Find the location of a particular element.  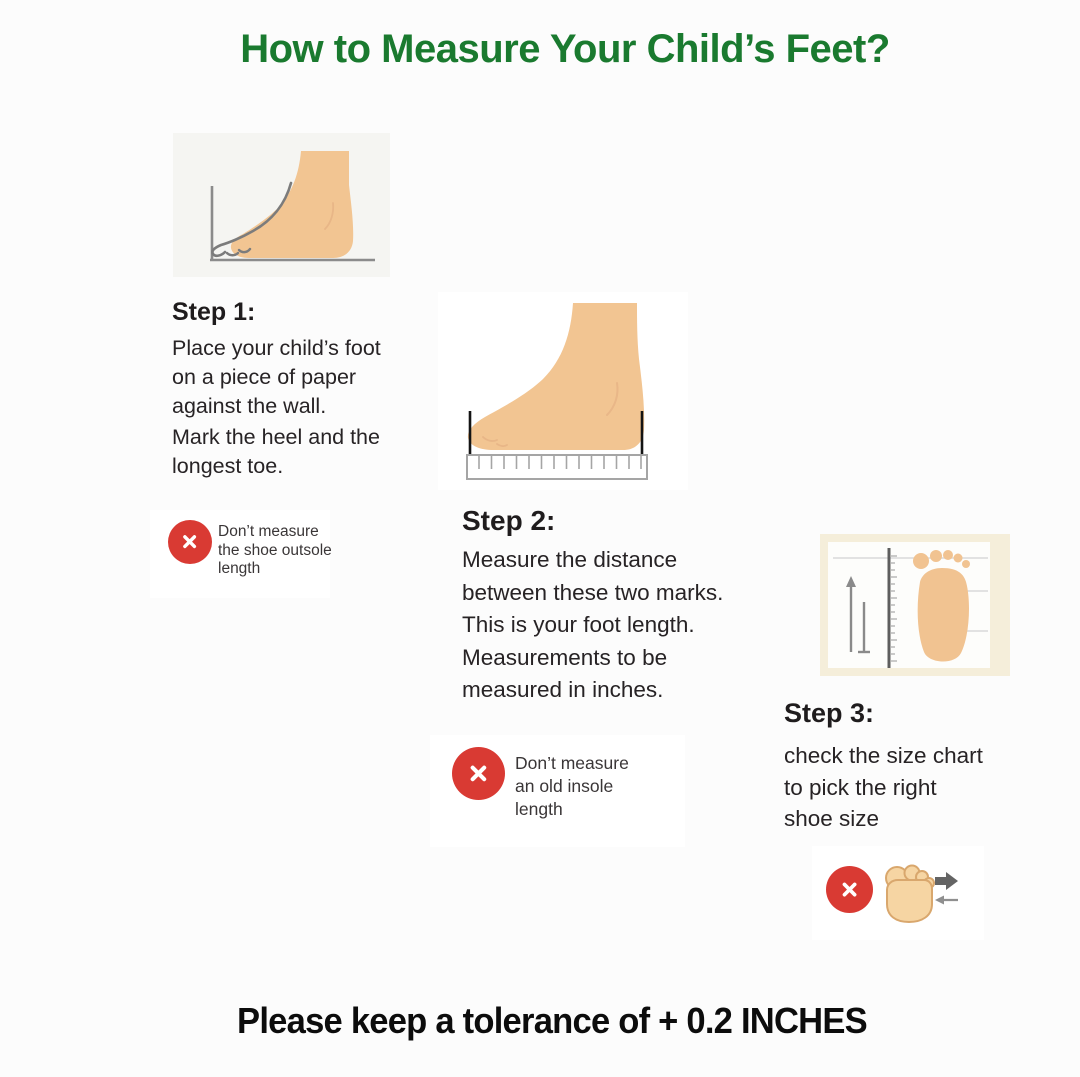

step3-heading: Step 3: is located at coordinates (829, 713).